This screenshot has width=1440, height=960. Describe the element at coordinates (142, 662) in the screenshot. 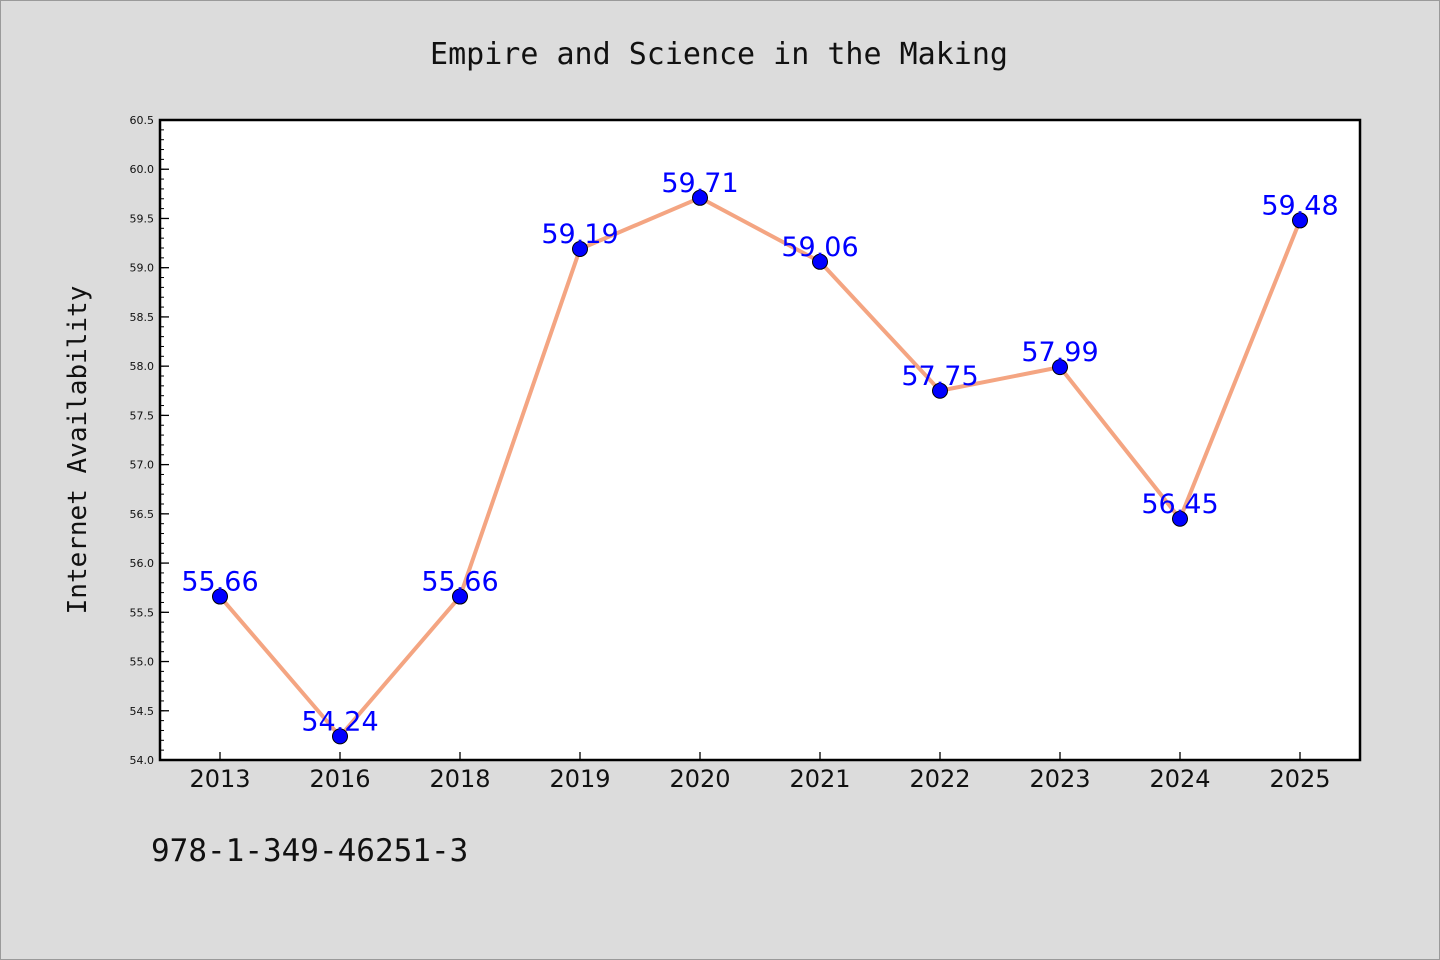

I see `y-tick-label: 55.0` at that location.